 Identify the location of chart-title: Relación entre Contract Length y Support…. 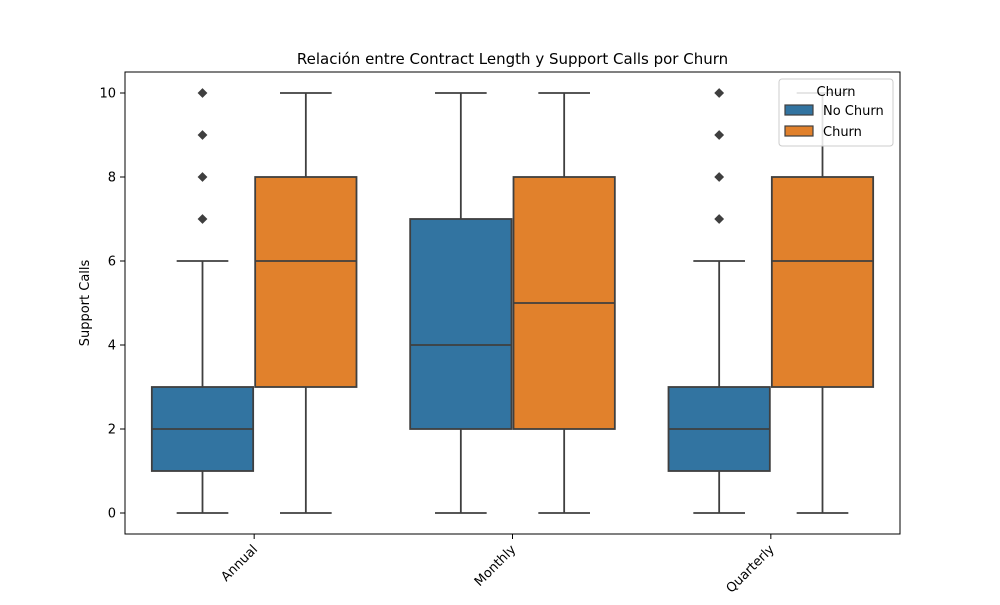
(512, 59).